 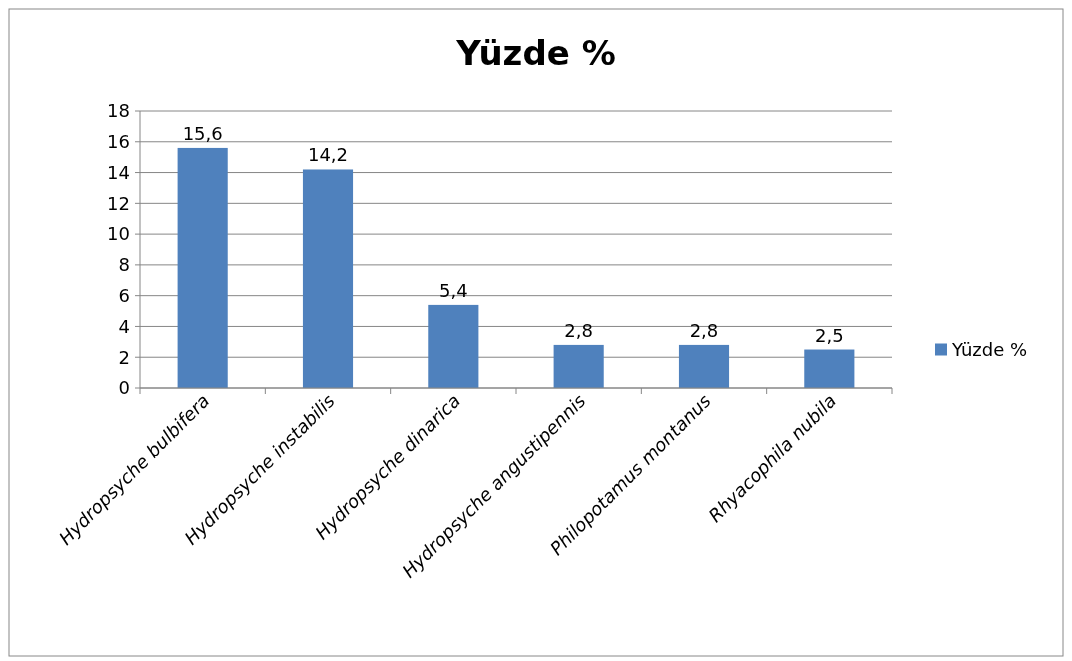 I want to click on data-label: 2,5, so click(x=829, y=335).